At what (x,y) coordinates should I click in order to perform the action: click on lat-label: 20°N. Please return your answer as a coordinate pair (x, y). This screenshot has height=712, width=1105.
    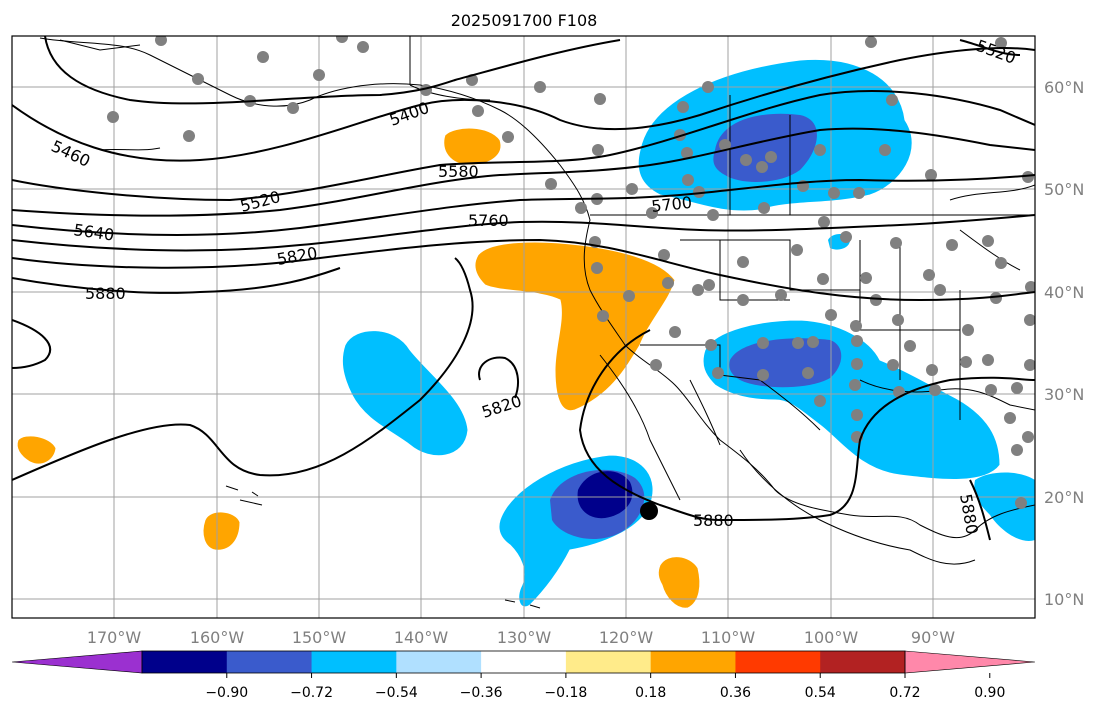
    Looking at the image, I should click on (1064, 497).